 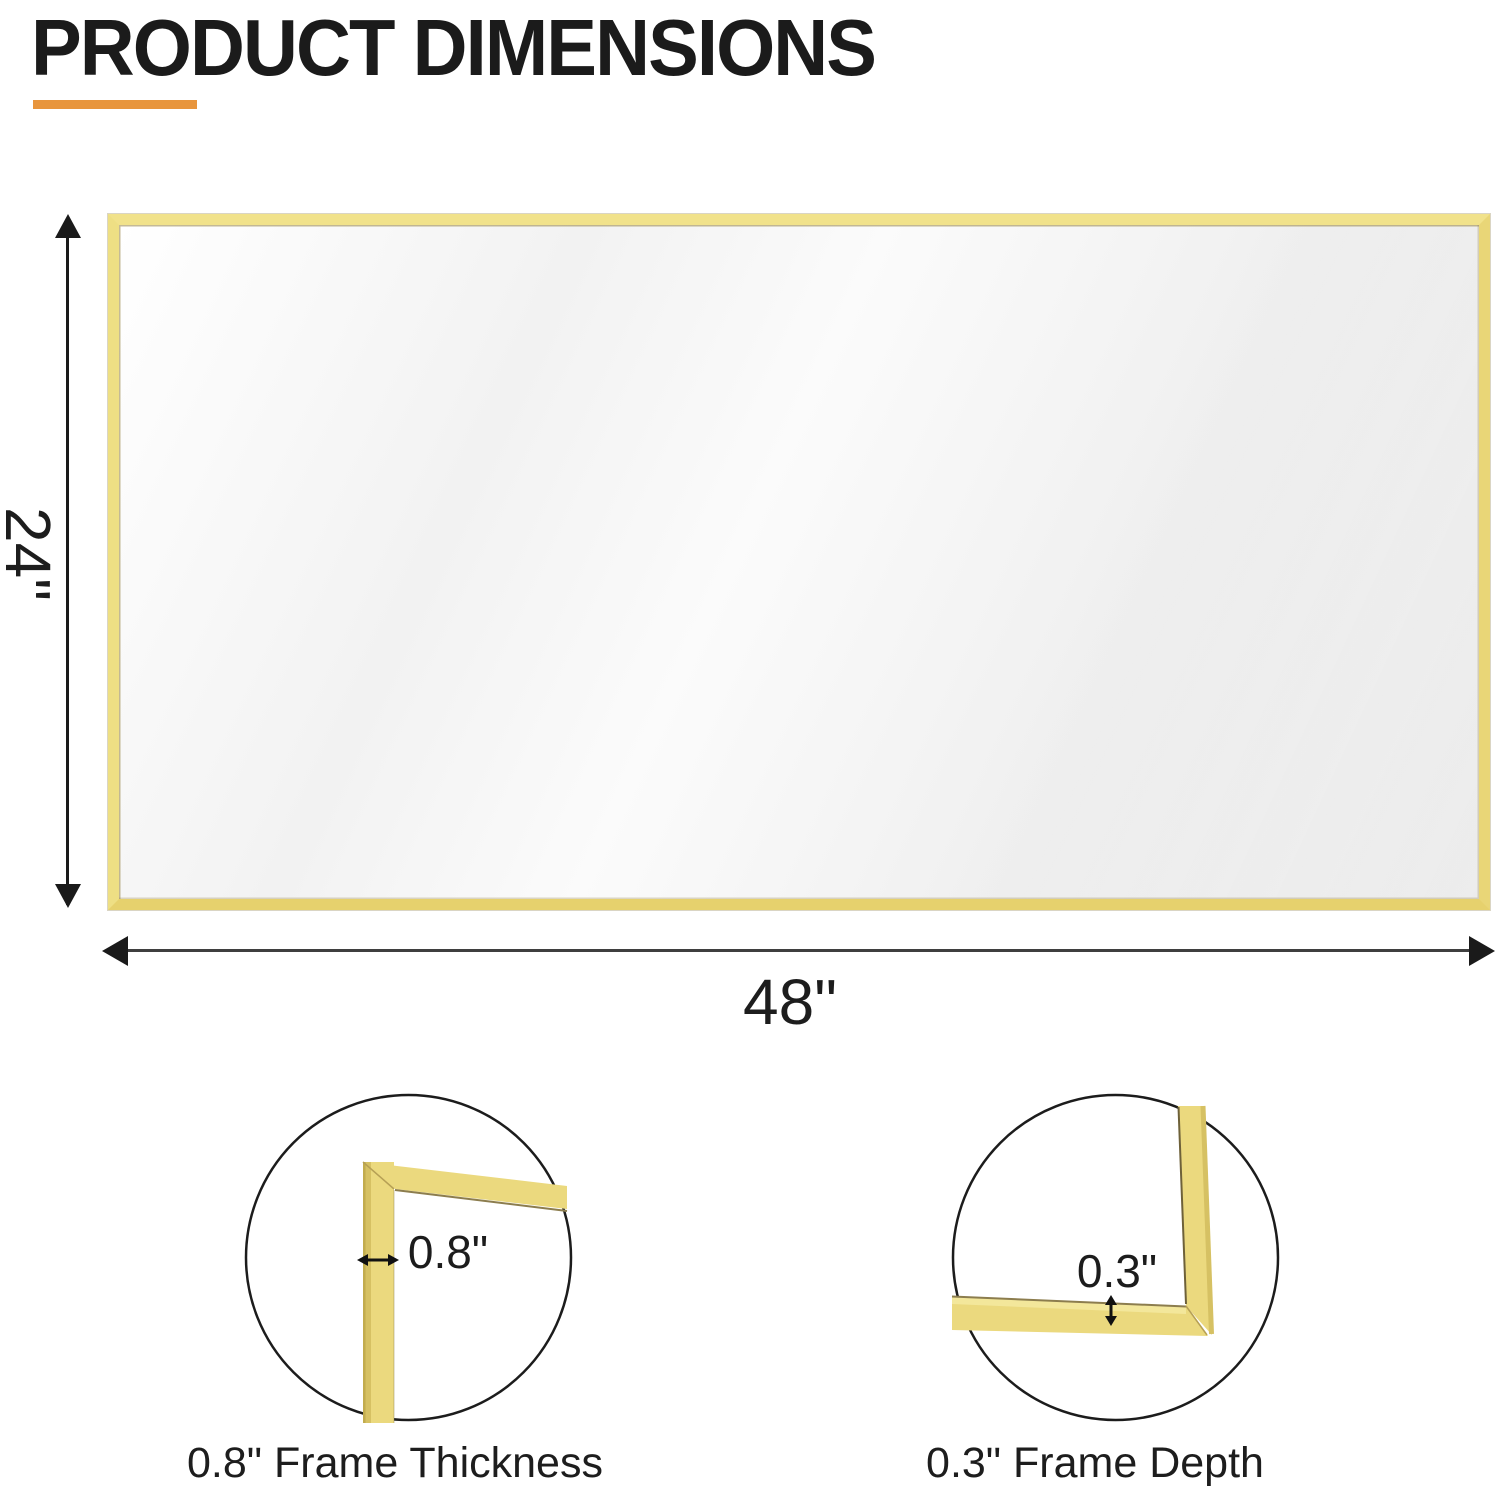 I want to click on title-underline, so click(x=115, y=104).